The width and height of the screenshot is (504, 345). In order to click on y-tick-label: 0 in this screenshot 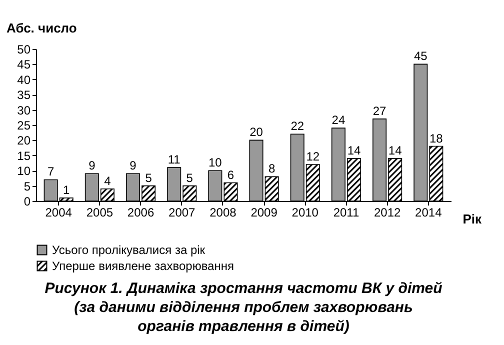, I will do `click(27, 201)`.